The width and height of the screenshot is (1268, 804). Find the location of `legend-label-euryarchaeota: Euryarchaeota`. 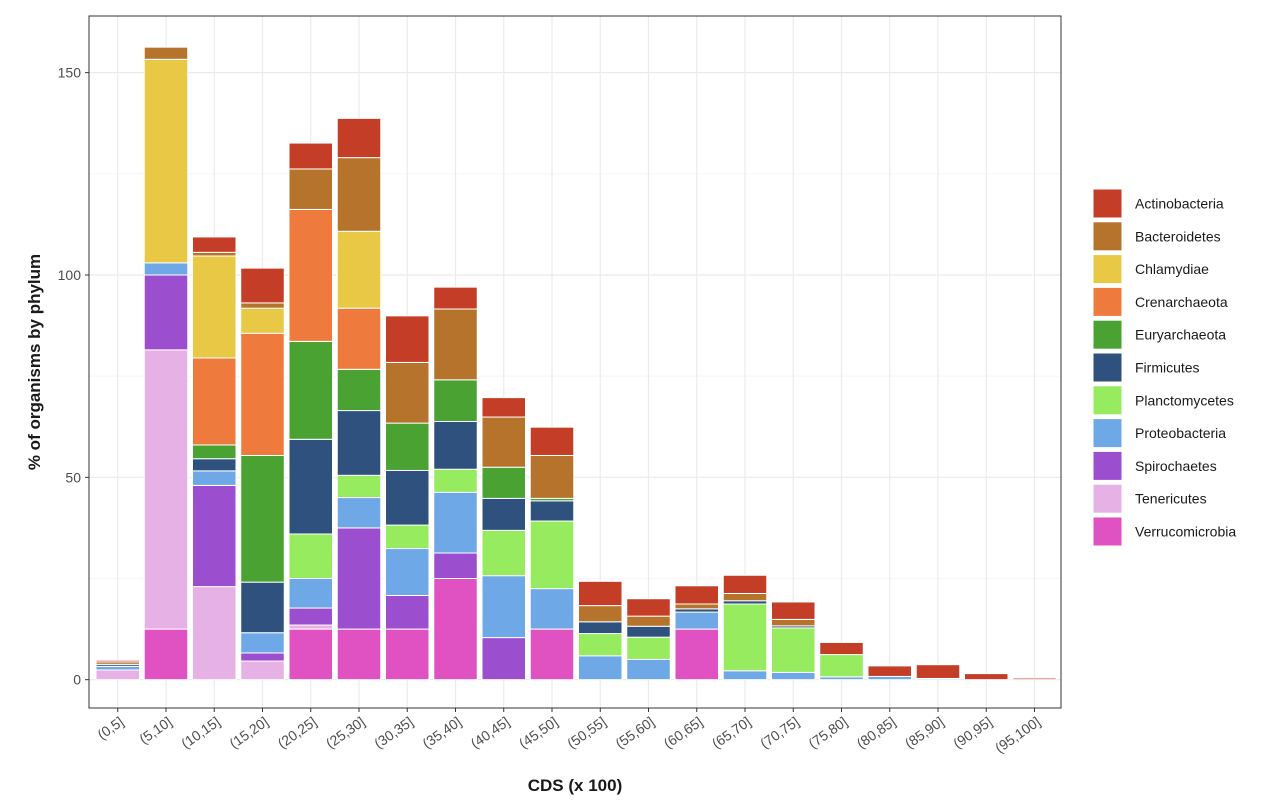

legend-label-euryarchaeota: Euryarchaeota is located at coordinates (1180, 335).